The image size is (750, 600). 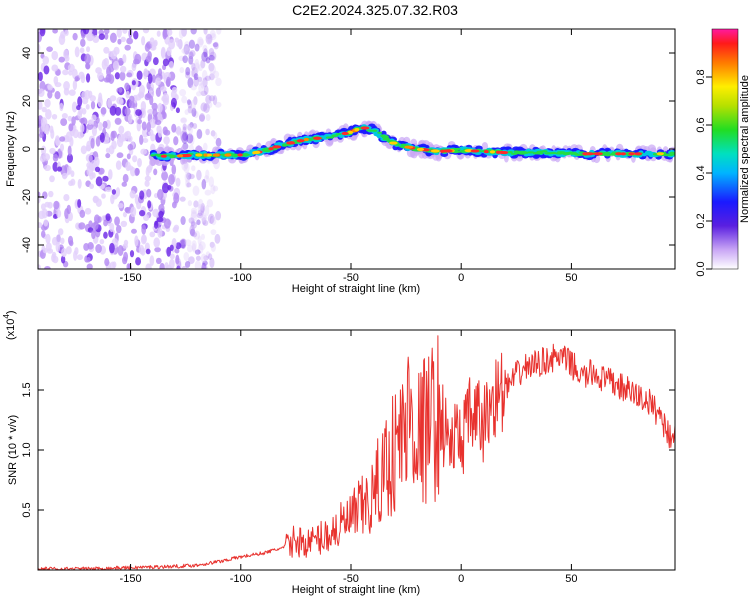 I want to click on bottom-x-axis-label: Height of straight line (km), so click(x=356, y=590).